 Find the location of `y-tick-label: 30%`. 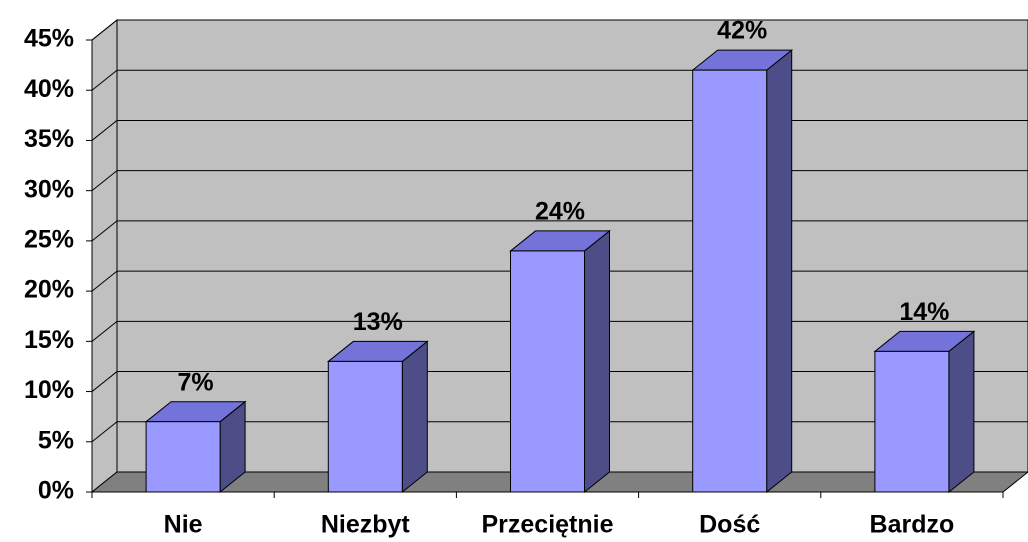

y-tick-label: 30% is located at coordinates (49, 189).